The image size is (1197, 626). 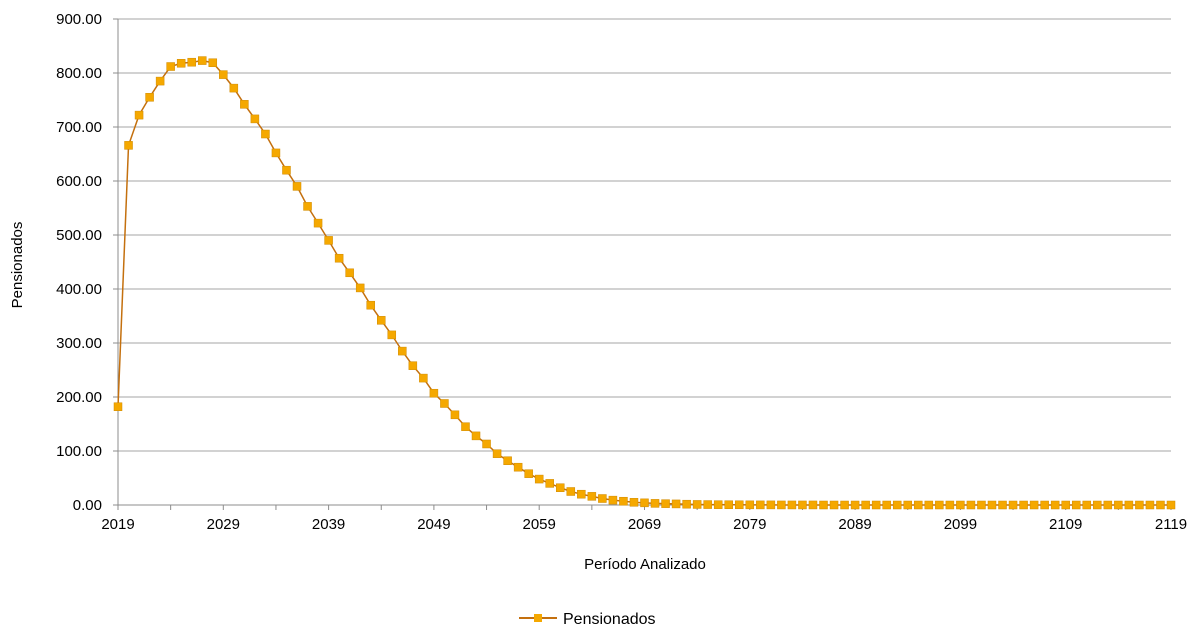 I want to click on y-tick-label: 800.00, so click(x=79, y=73).